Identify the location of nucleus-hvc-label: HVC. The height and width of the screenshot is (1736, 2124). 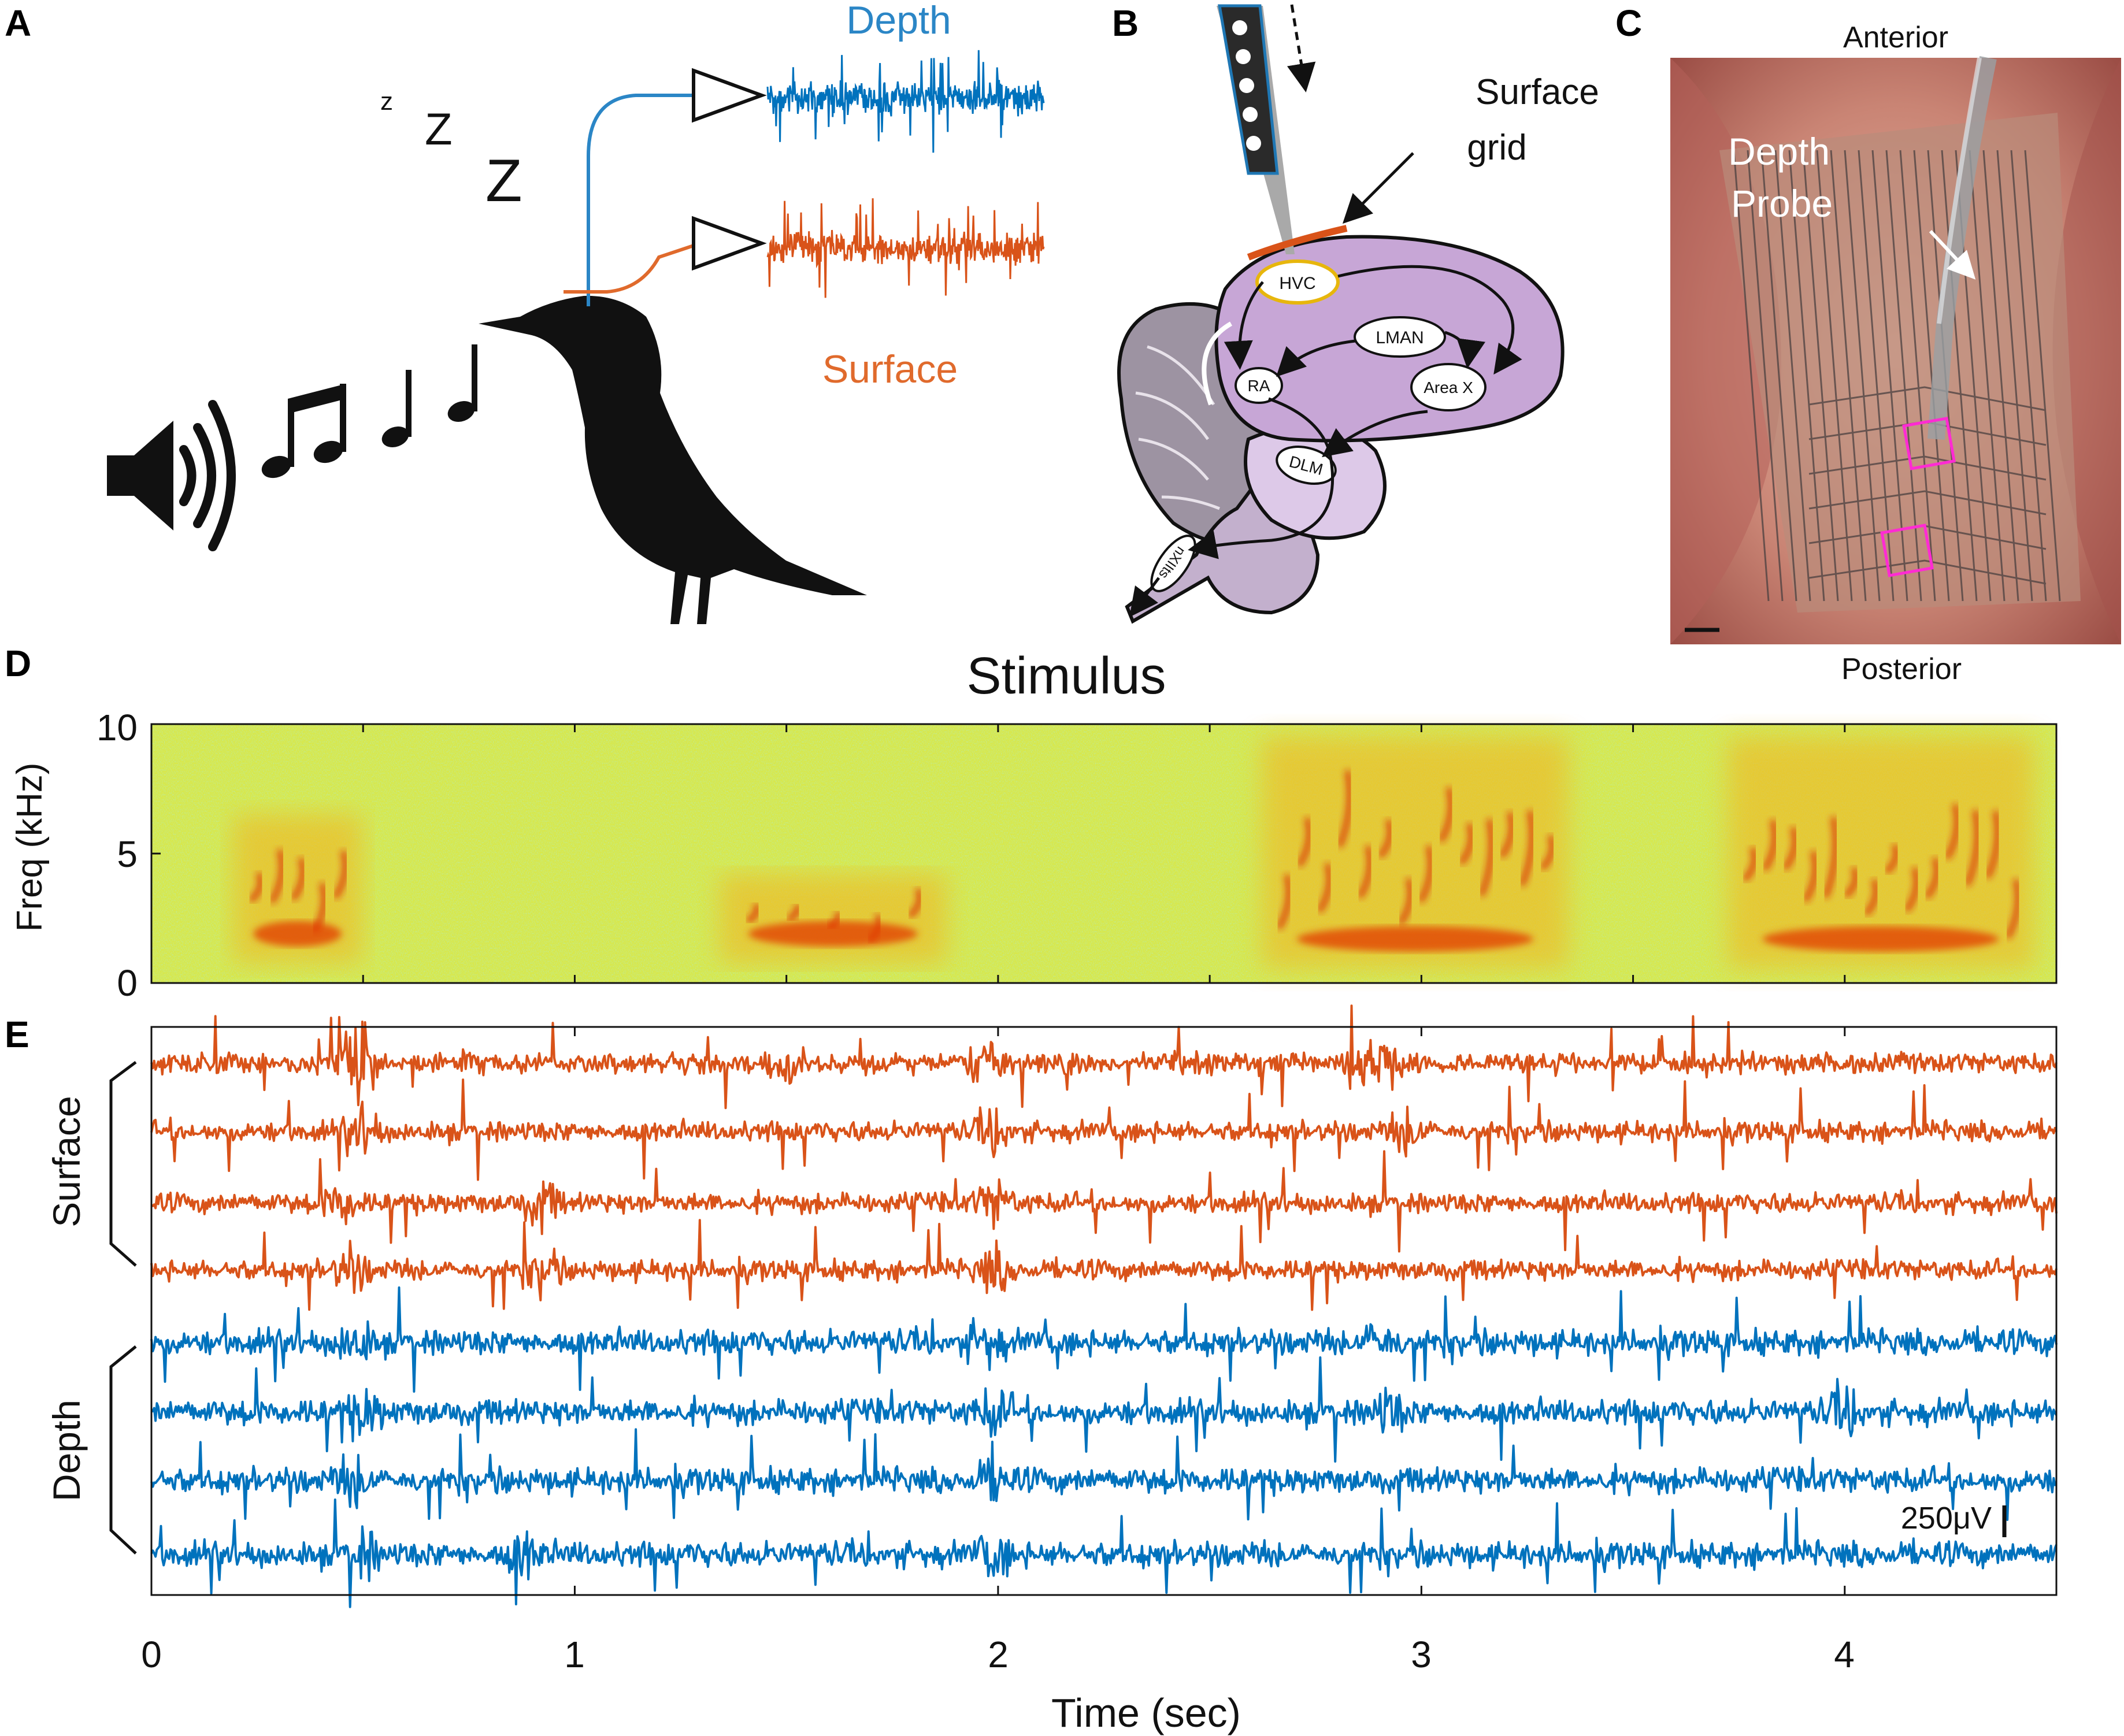
(1297, 283).